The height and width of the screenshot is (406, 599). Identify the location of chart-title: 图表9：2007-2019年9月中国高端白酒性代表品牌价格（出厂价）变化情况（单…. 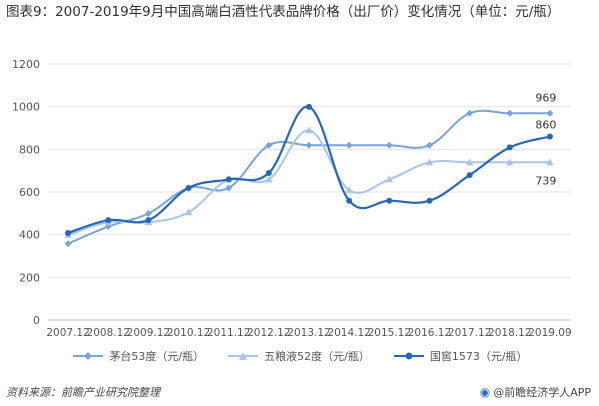
(283, 12).